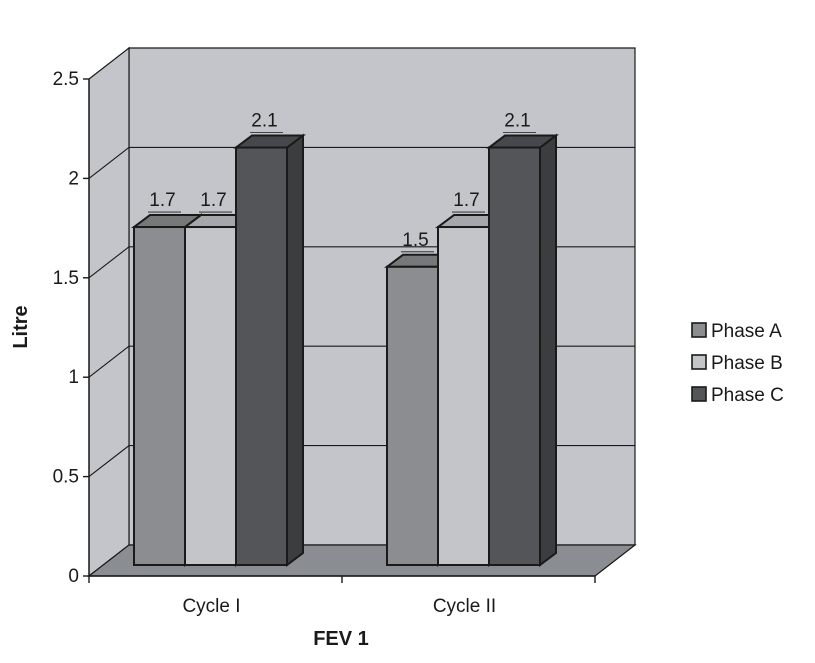 The width and height of the screenshot is (815, 663). Describe the element at coordinates (73, 178) in the screenshot. I see `y-tick-label: 2` at that location.